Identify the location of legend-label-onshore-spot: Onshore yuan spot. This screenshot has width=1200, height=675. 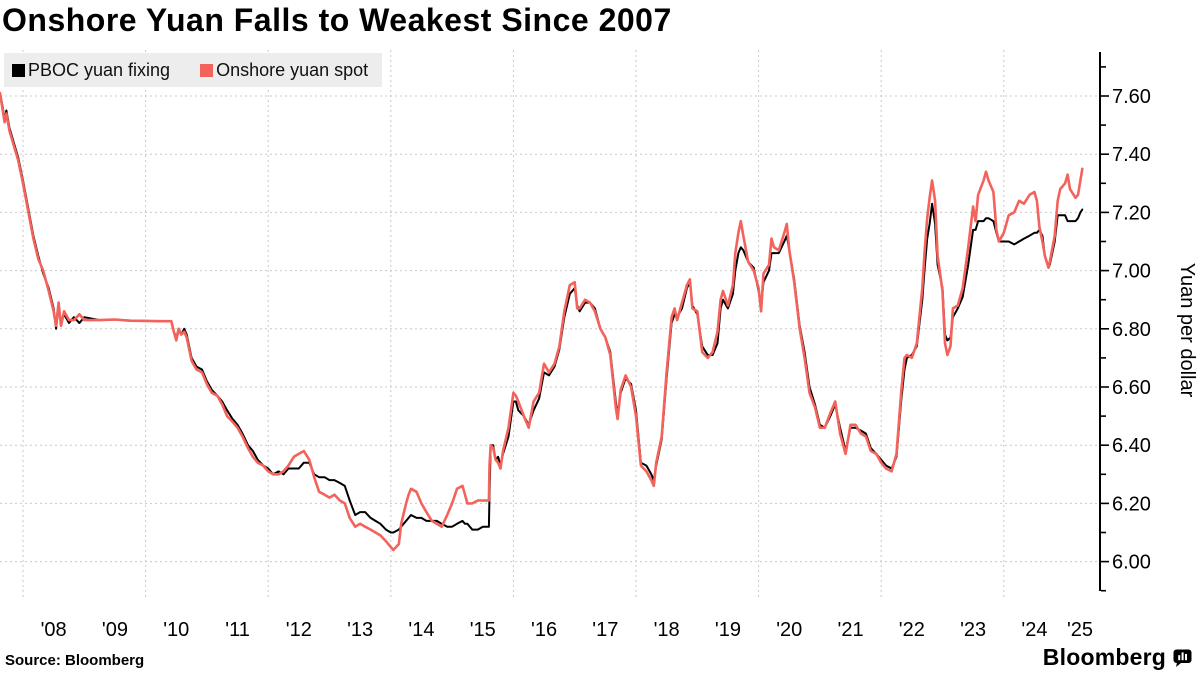
(292, 69).